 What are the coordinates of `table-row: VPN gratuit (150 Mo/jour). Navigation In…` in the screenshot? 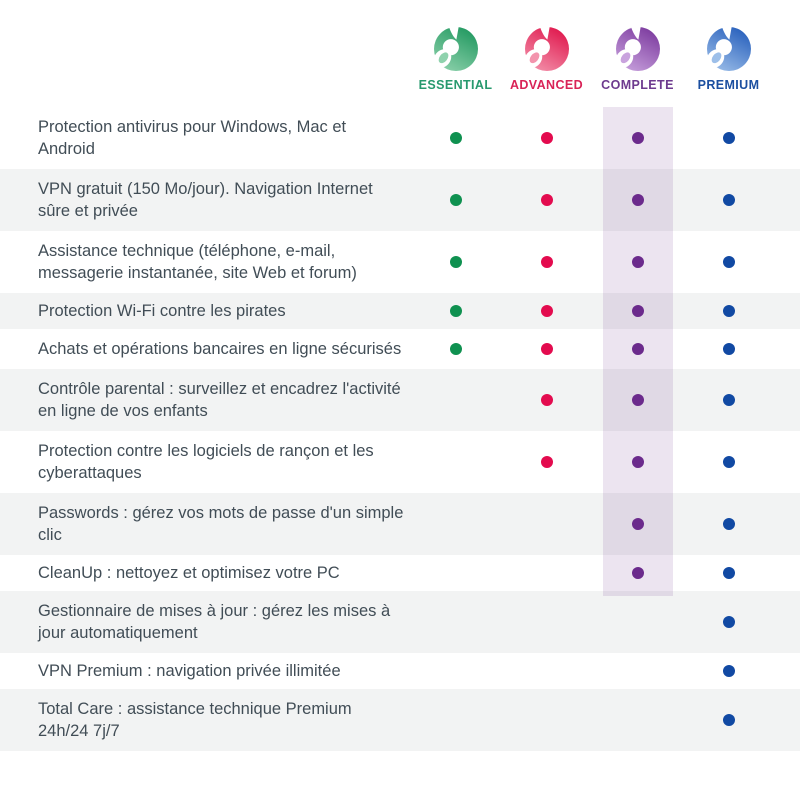 It's located at (400, 200).